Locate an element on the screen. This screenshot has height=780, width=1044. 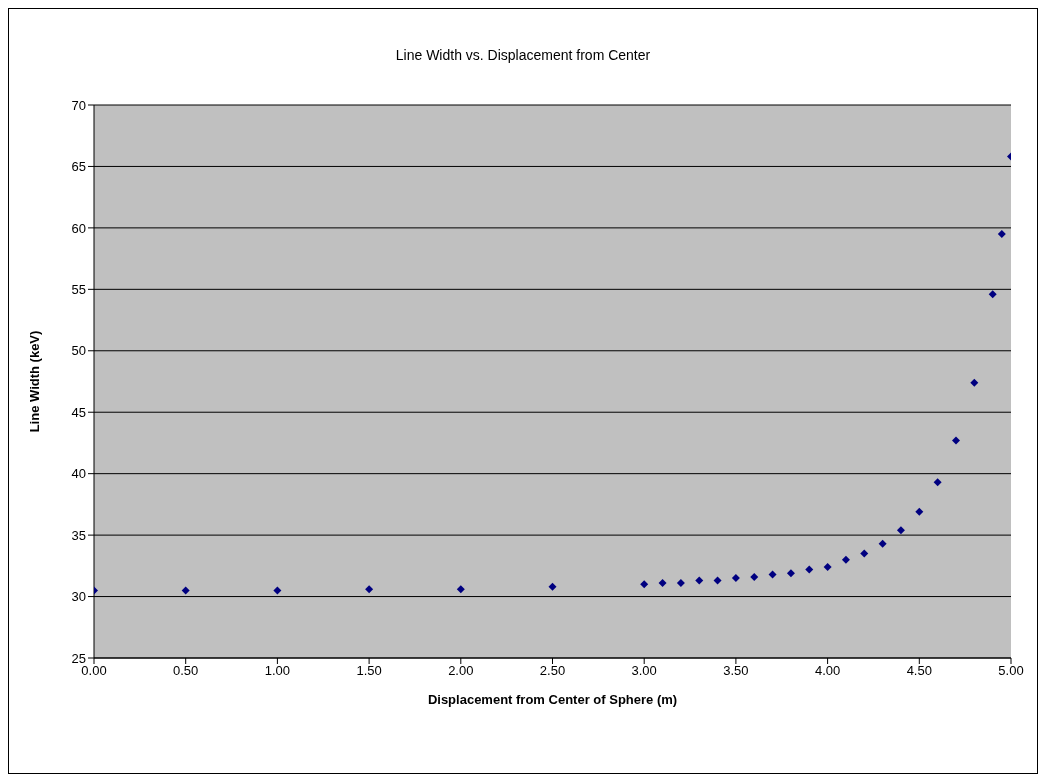
x-tick-label: 1.00 is located at coordinates (277, 671).